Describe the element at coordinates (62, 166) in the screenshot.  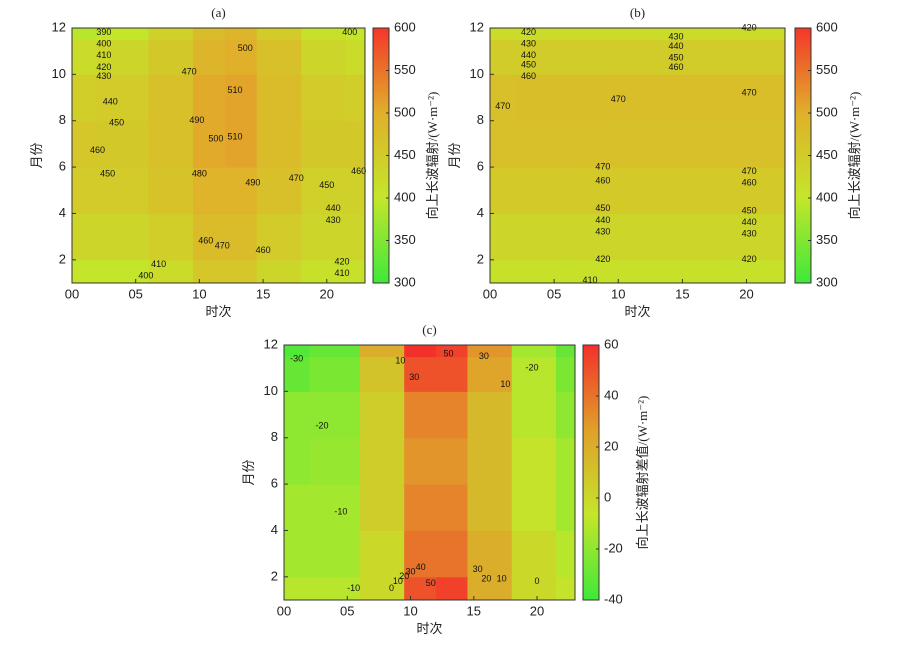
I see `y-tick-label: 6` at that location.